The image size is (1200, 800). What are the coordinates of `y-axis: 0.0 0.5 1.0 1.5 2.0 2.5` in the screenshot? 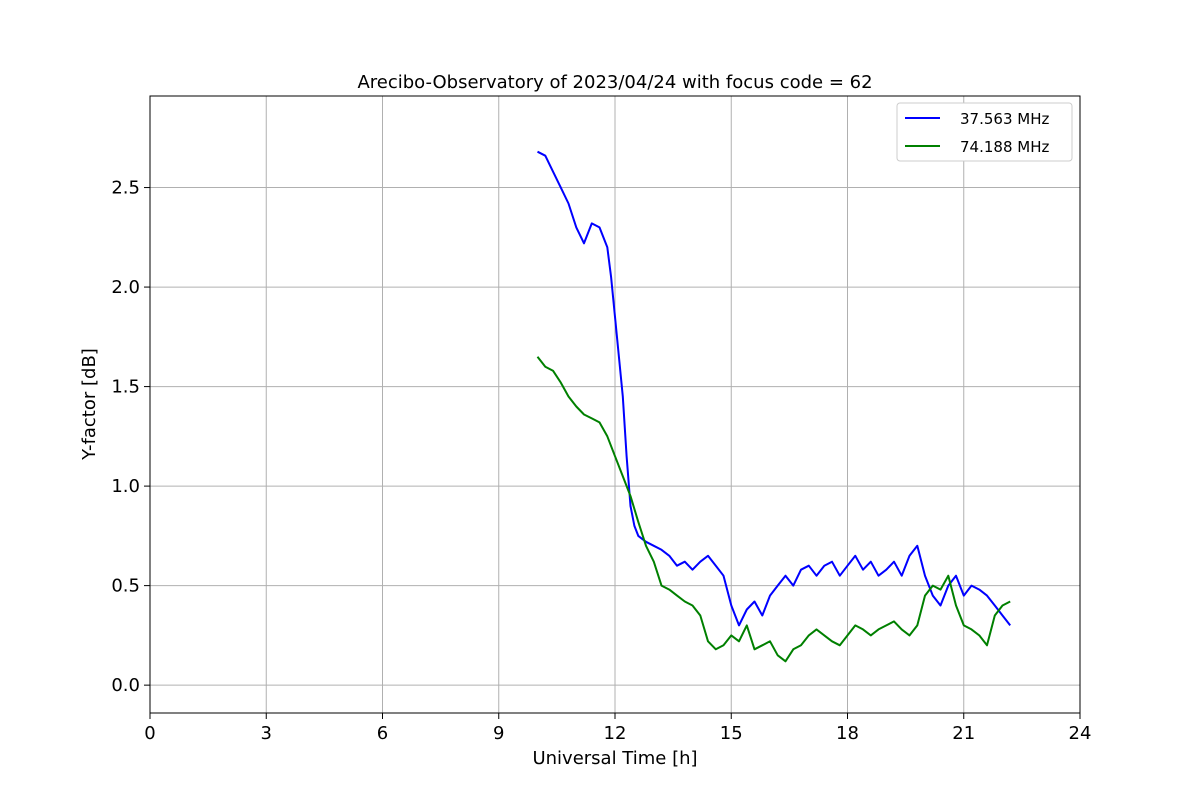 It's located at (130, 437).